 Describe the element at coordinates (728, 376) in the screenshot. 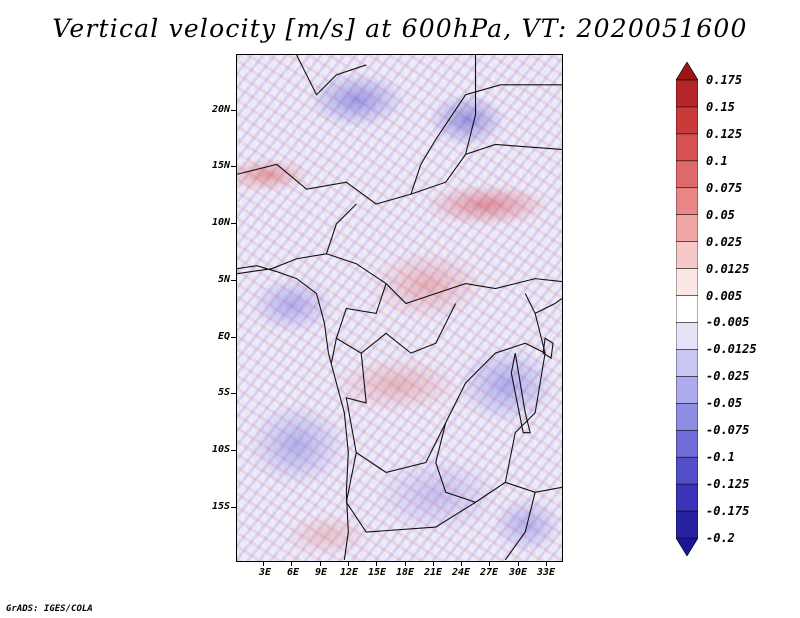

I see `colorbar-level-label: -0.025` at that location.